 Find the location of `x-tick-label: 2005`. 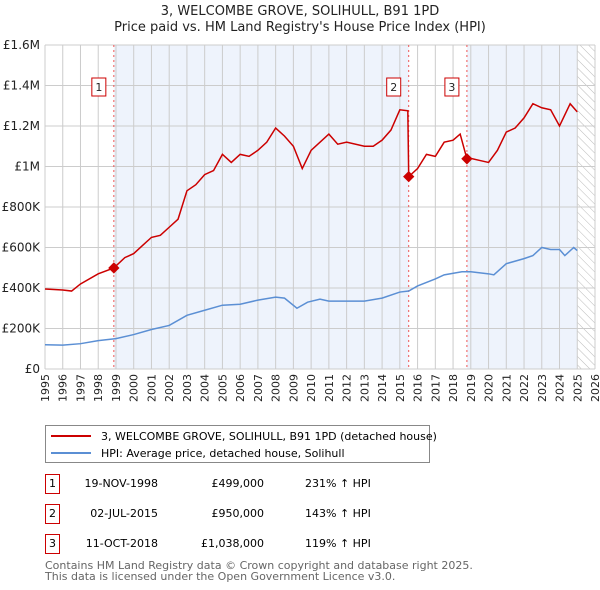

x-tick-label: 2005 is located at coordinates (222, 388).